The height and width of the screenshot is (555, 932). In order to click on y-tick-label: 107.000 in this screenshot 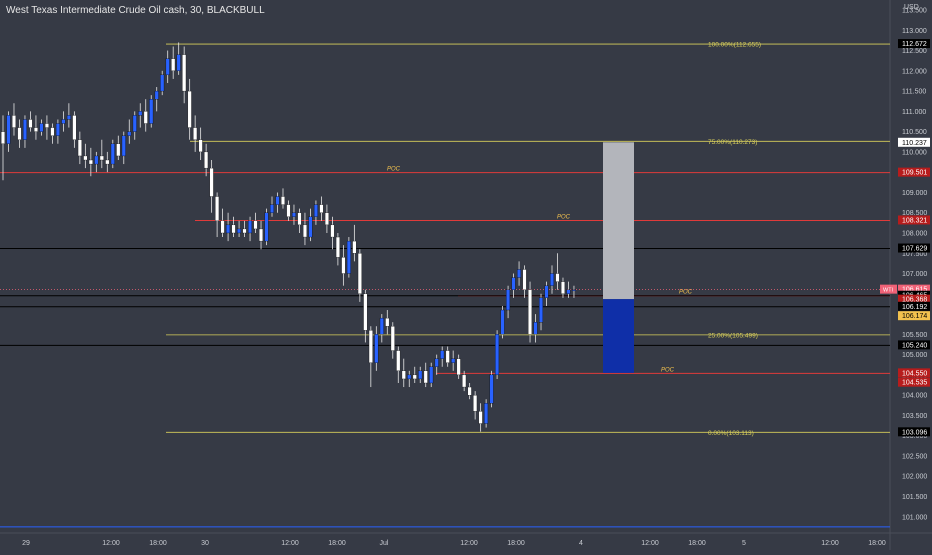, I will do `click(914, 274)`.